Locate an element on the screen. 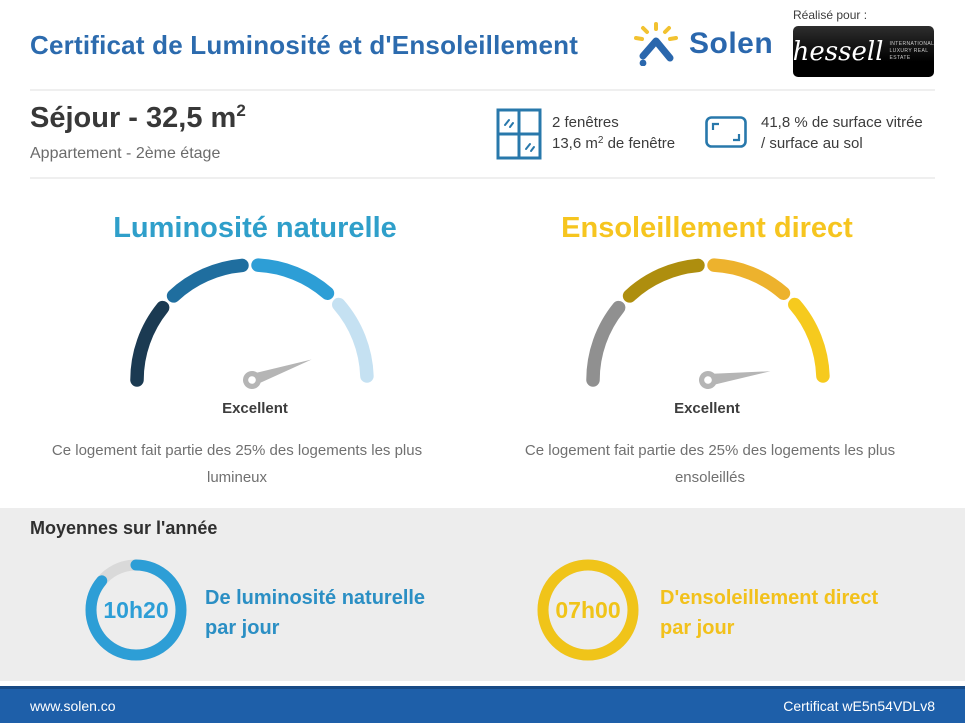 The width and height of the screenshot is (965, 723). room-subtitle: Appartement - 2ème étage is located at coordinates (125, 153).